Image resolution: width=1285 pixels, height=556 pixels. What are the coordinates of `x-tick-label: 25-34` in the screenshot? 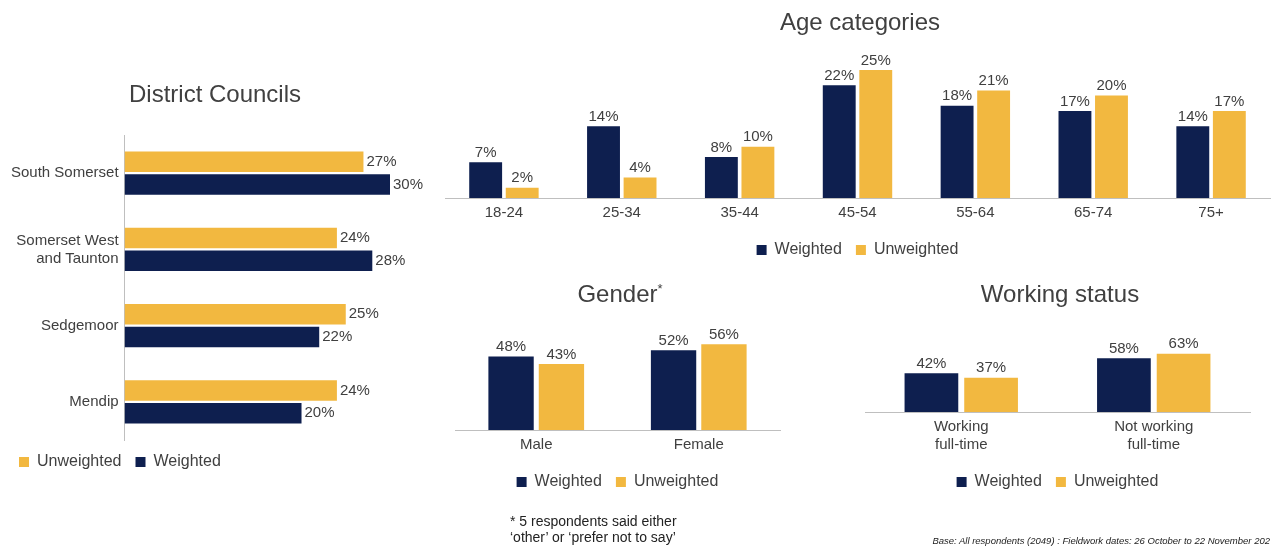 It's located at (621, 212).